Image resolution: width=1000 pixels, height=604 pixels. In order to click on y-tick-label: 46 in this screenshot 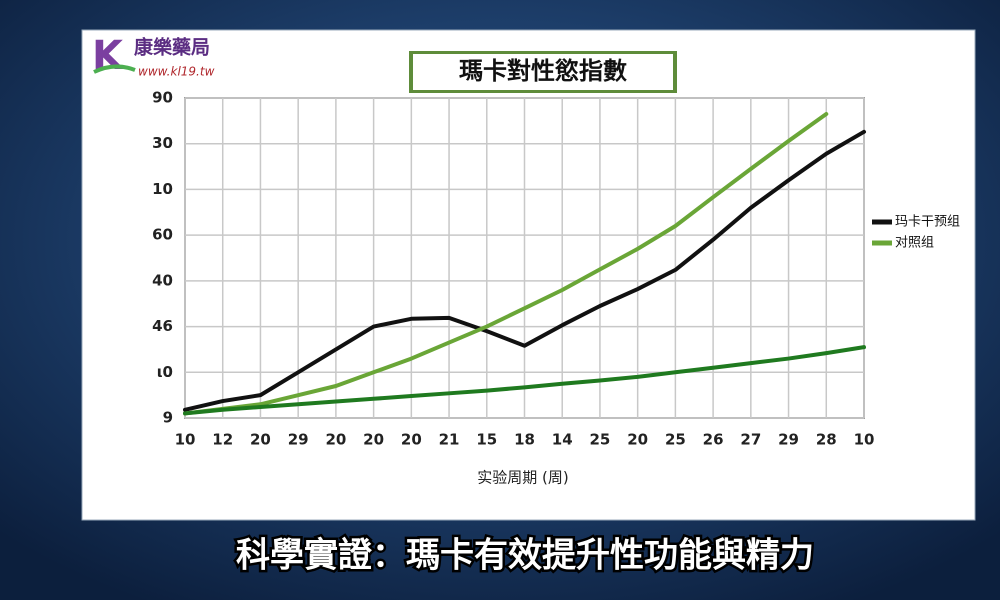, I will do `click(162, 326)`.